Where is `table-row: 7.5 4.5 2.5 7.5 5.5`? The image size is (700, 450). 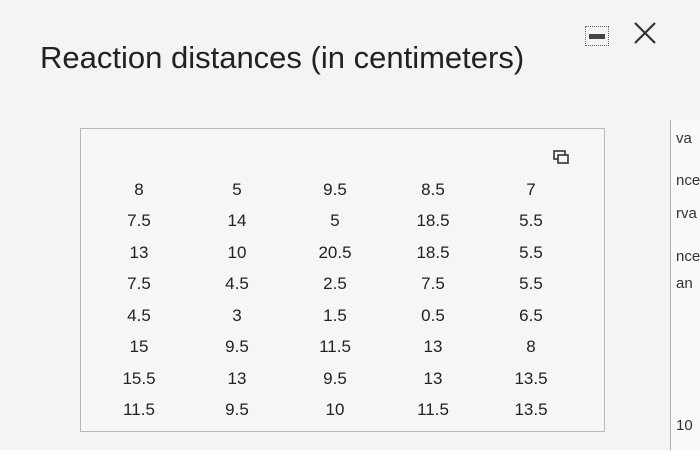
table-row: 7.5 4.5 2.5 7.5 5.5 is located at coordinates (335, 285).